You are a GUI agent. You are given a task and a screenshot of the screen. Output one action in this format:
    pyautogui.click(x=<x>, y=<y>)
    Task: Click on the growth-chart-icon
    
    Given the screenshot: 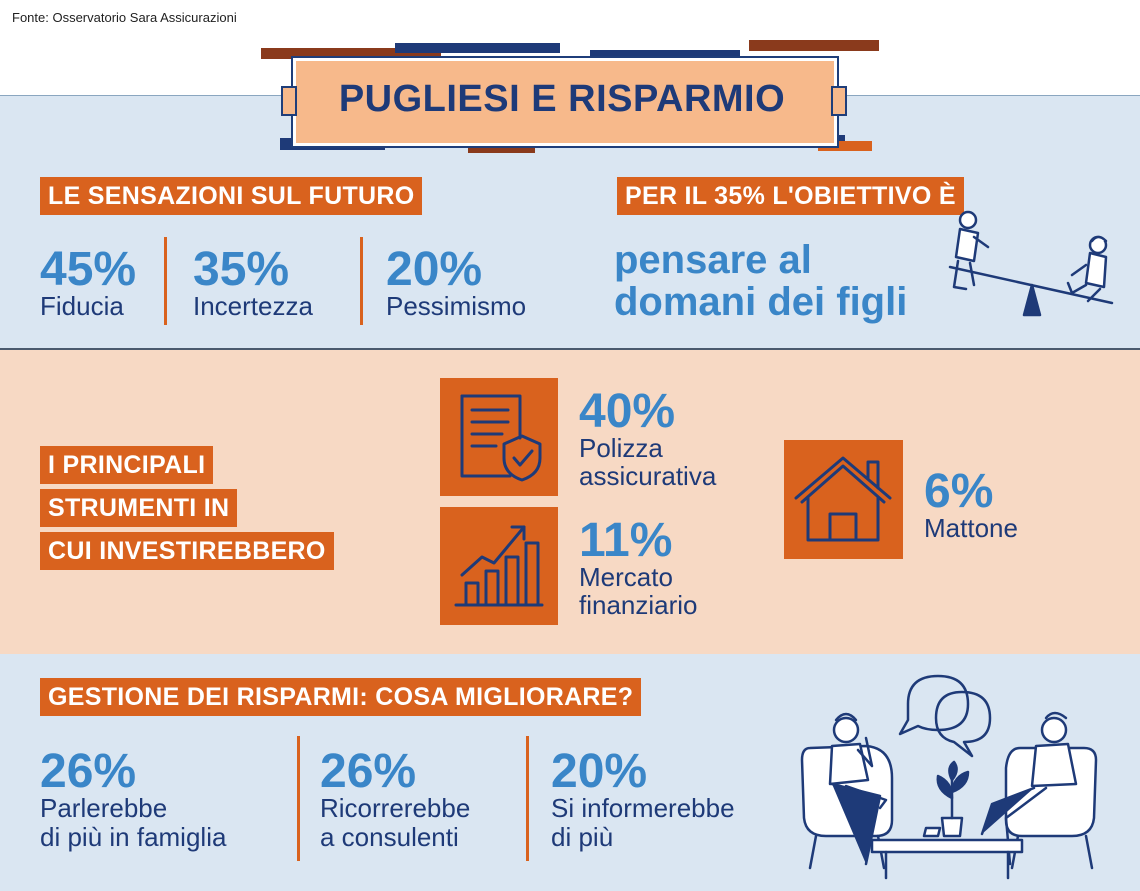 What is the action you would take?
    pyautogui.click(x=499, y=566)
    